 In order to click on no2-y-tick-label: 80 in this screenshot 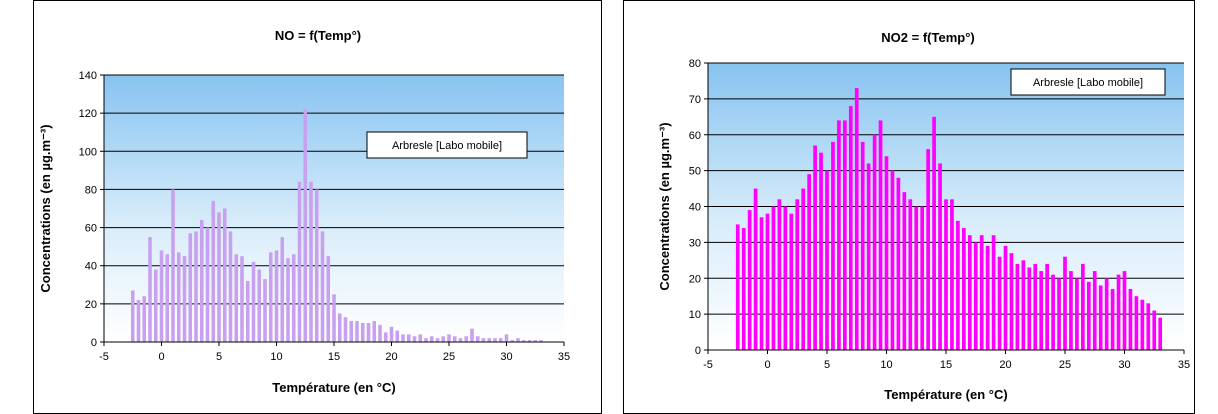, I will do `click(695, 64)`.